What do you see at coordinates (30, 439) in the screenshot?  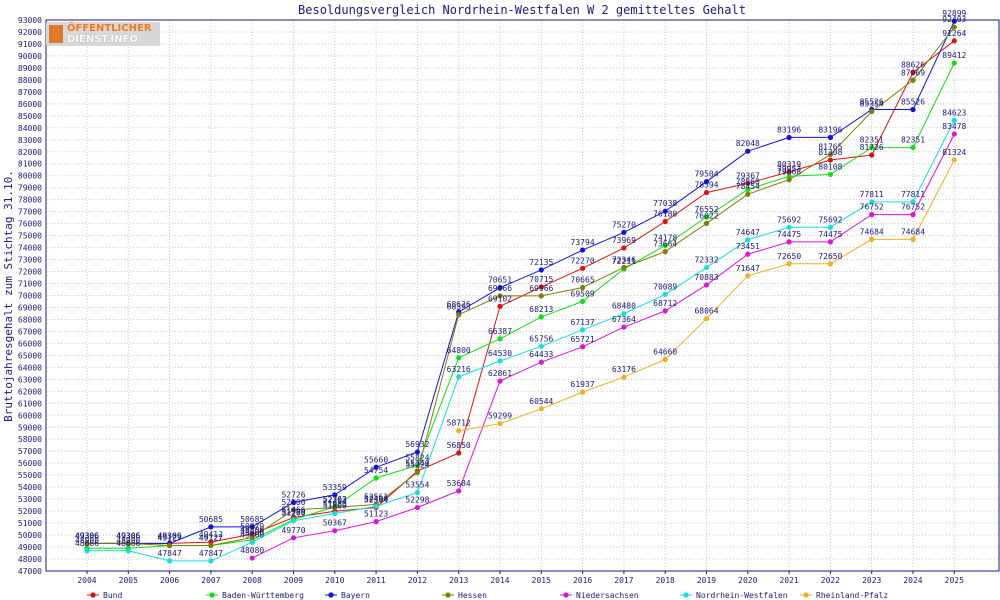 I see `y-tick-label: 58000` at bounding box center [30, 439].